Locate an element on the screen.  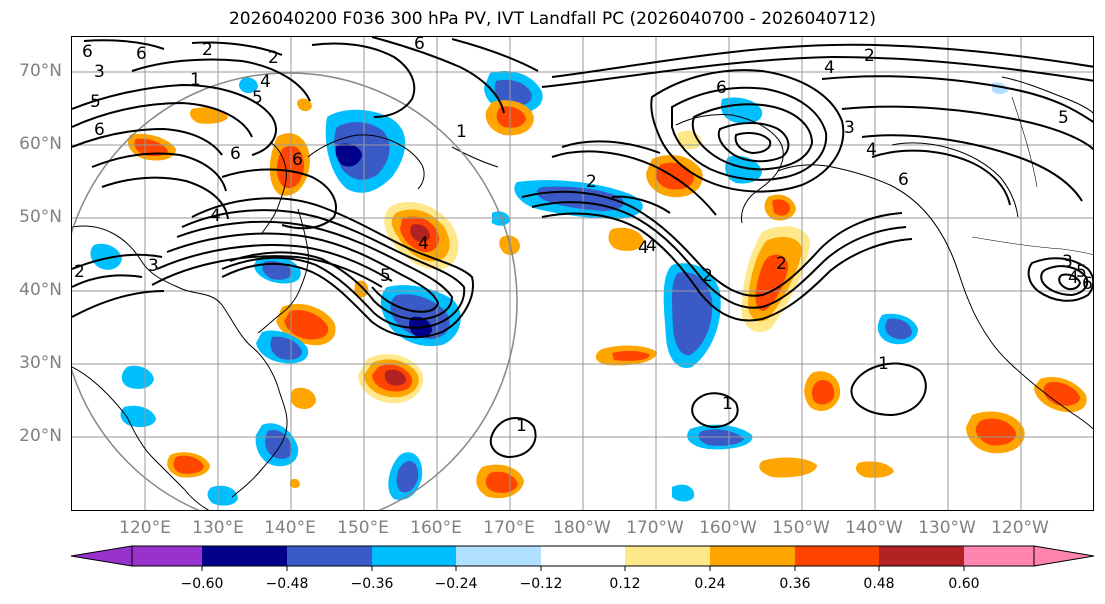
colorbar-tick: −0.36 is located at coordinates (372, 584).